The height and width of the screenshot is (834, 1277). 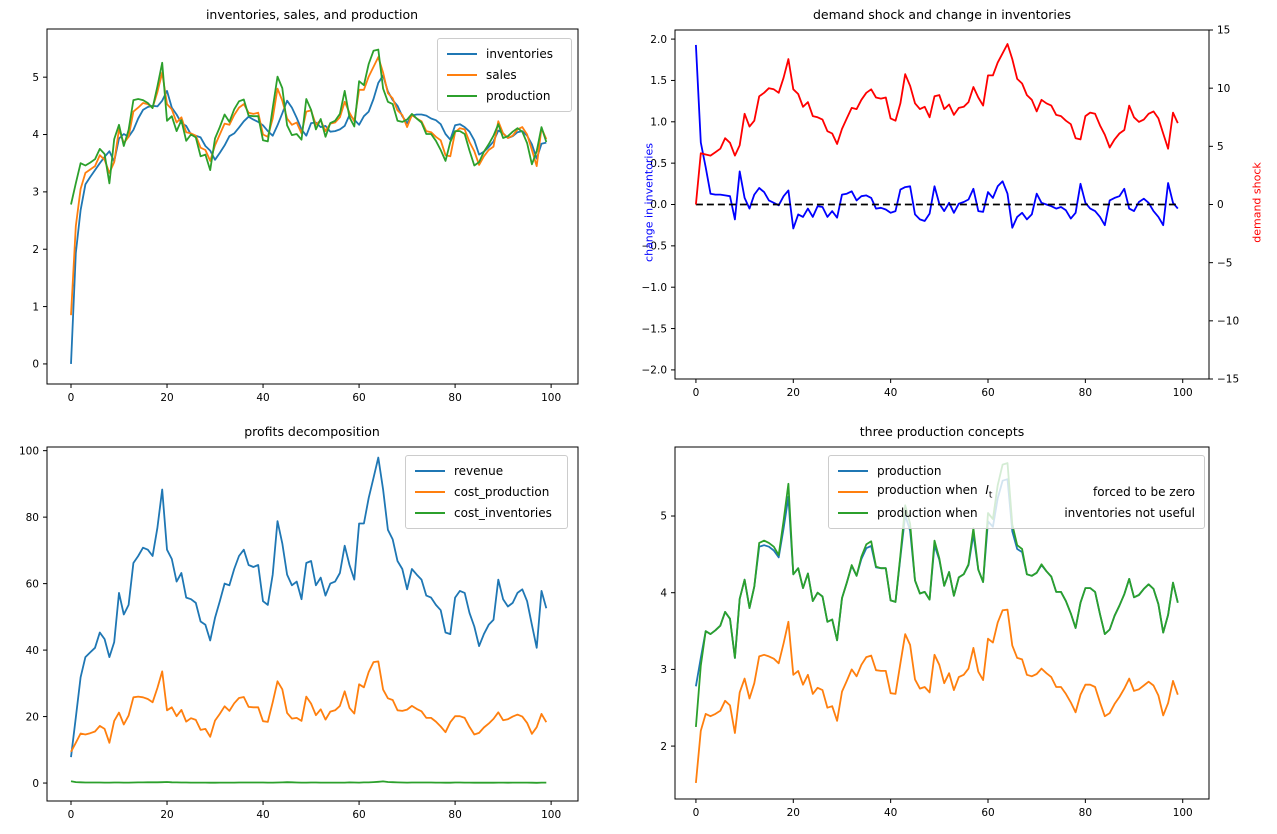 I want to click on legend-label: sales, so click(x=501, y=75).